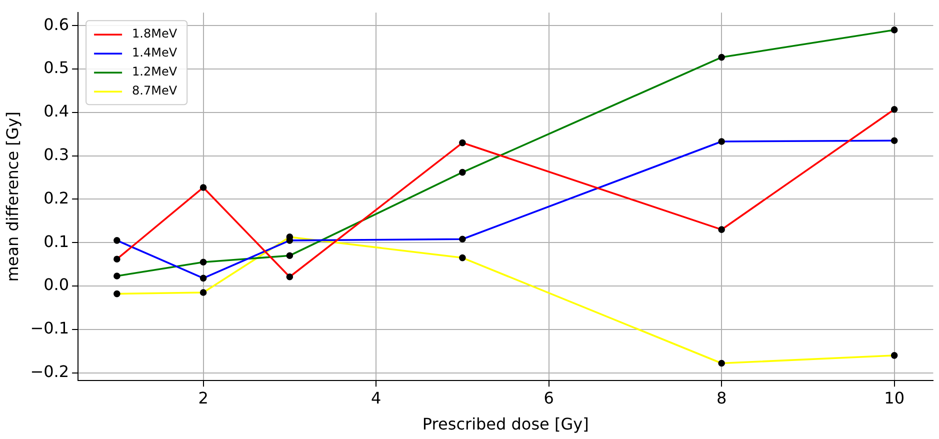 The image size is (939, 439). What do you see at coordinates (57, 198) in the screenshot?
I see `y-tick-label: 0.2` at bounding box center [57, 198].